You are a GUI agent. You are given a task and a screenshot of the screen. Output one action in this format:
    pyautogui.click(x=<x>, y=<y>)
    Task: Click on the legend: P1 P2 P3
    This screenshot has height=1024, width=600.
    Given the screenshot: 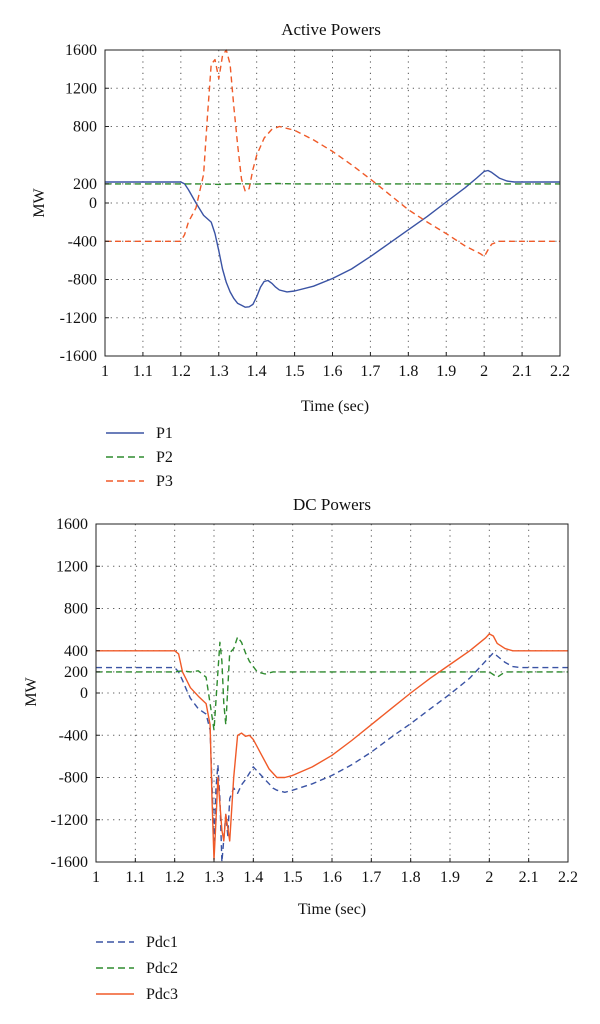 What is the action you would take?
    pyautogui.click(x=139, y=457)
    